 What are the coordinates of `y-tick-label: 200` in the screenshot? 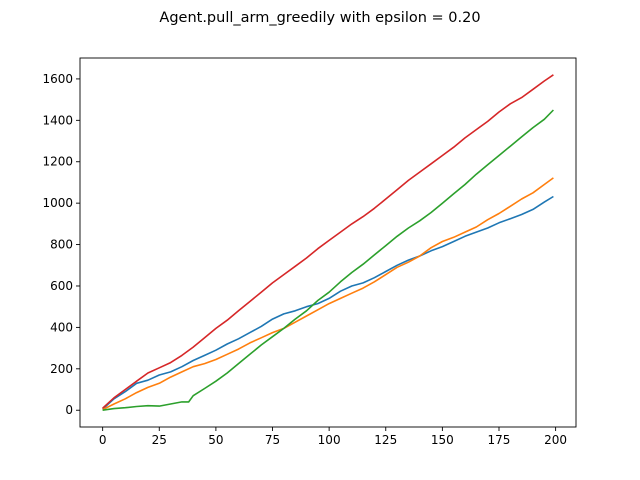 It's located at (61, 369).